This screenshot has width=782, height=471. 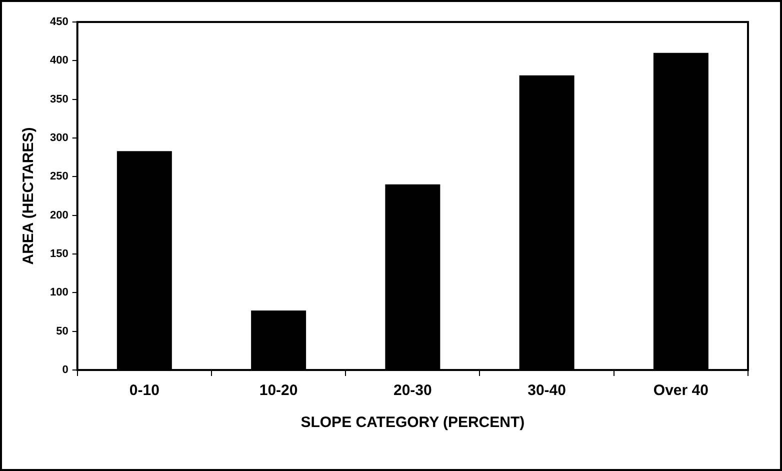 What do you see at coordinates (547, 391) in the screenshot?
I see `x-tick-label: 30-40` at bounding box center [547, 391].